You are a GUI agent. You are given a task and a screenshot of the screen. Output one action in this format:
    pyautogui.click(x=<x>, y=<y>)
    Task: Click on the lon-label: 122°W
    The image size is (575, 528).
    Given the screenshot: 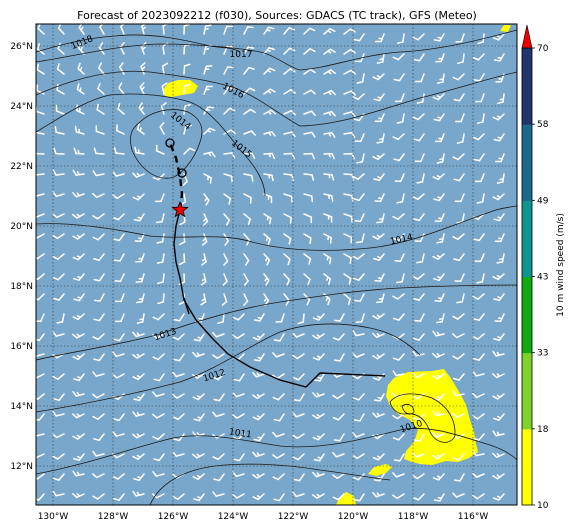 What is the action you would take?
    pyautogui.click(x=293, y=517)
    